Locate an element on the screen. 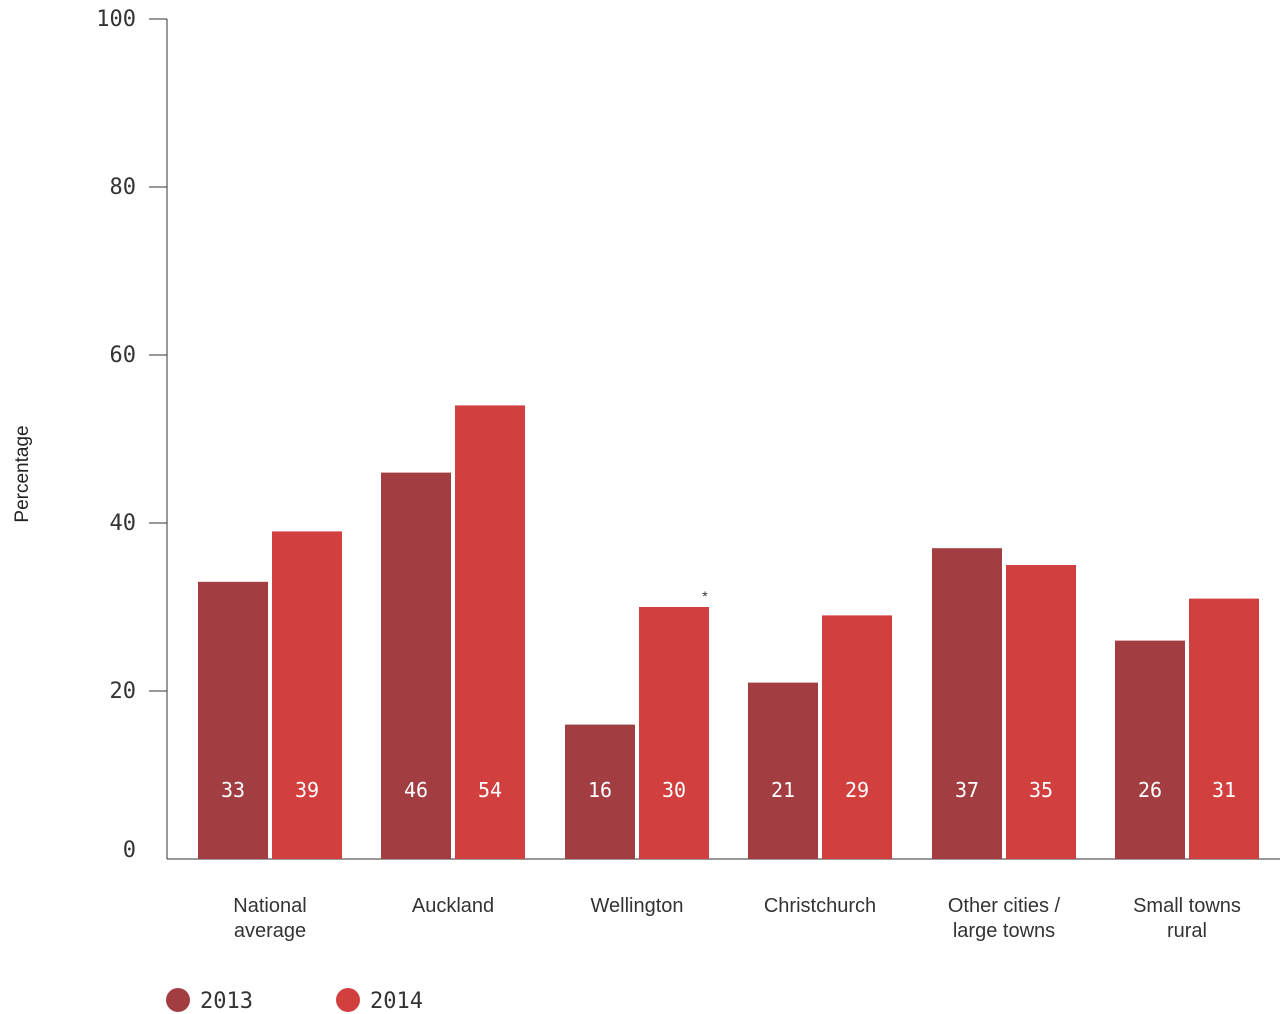 Image resolution: width=1280 pixels, height=1014 pixels. legend: 2013 2014 is located at coordinates (294, 1001).